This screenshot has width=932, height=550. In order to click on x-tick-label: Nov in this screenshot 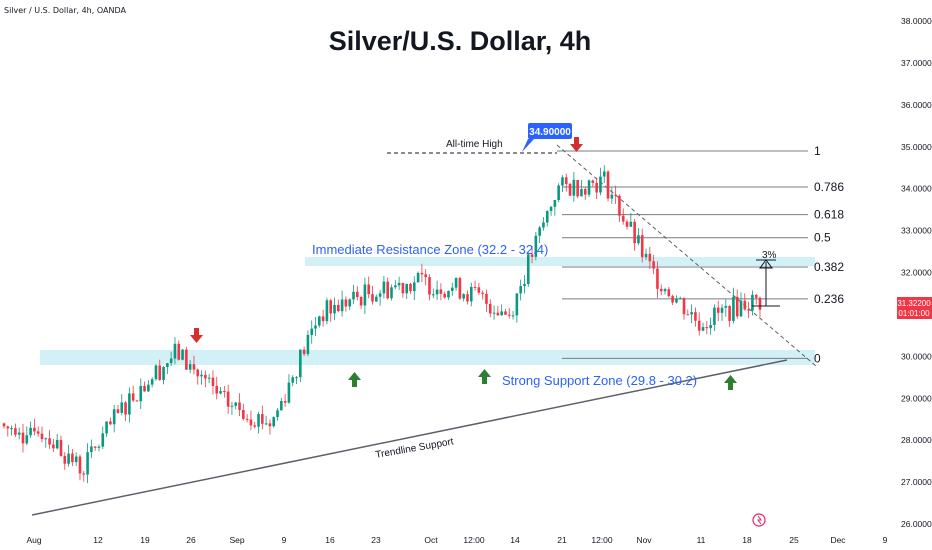, I will do `click(644, 540)`.